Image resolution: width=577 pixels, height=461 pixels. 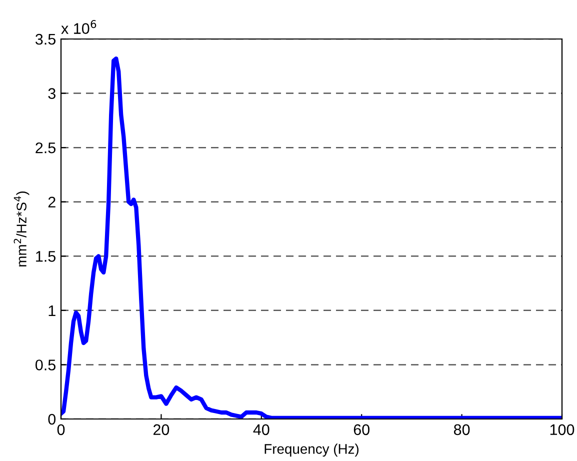 I want to click on y-tick-label: 1, so click(x=52, y=310).